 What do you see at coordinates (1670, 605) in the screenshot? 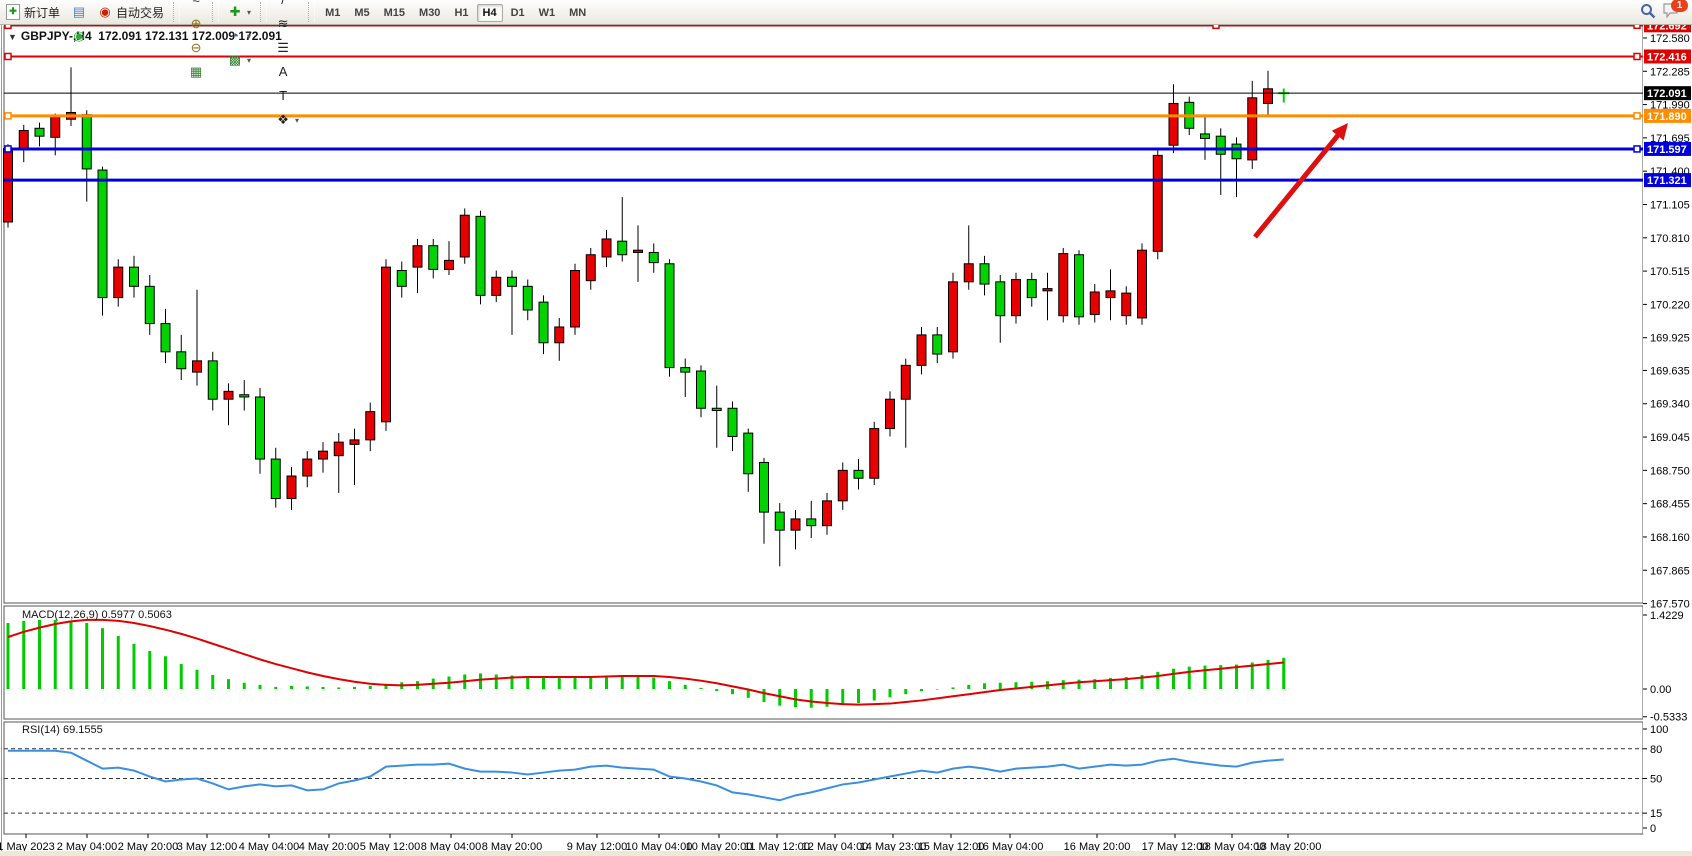
I see `price-tick: 167.570` at bounding box center [1670, 605].